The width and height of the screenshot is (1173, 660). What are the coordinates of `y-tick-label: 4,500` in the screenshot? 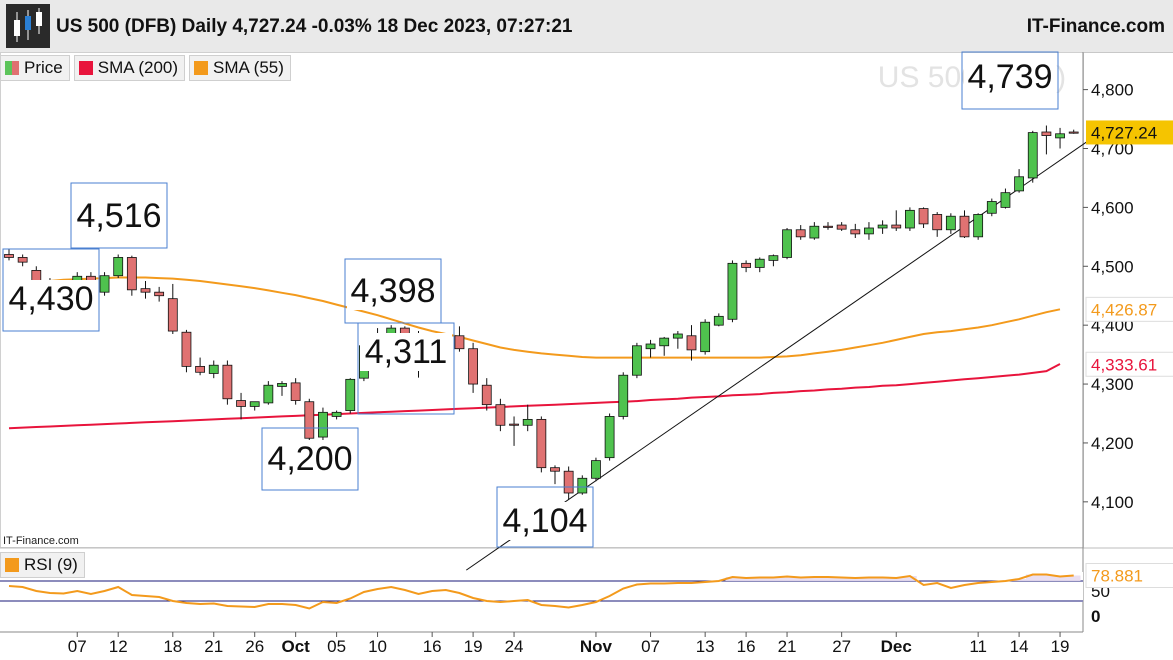 It's located at (1112, 266).